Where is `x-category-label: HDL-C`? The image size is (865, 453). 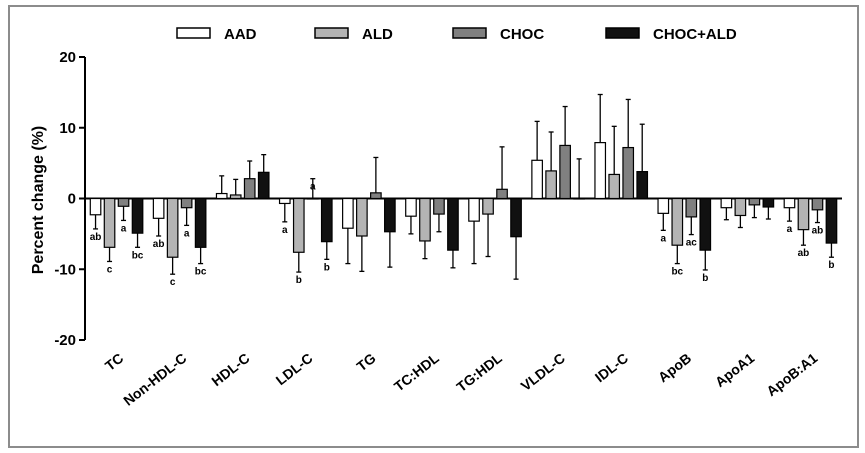
x-category-label: HDL-C is located at coordinates (230, 369).